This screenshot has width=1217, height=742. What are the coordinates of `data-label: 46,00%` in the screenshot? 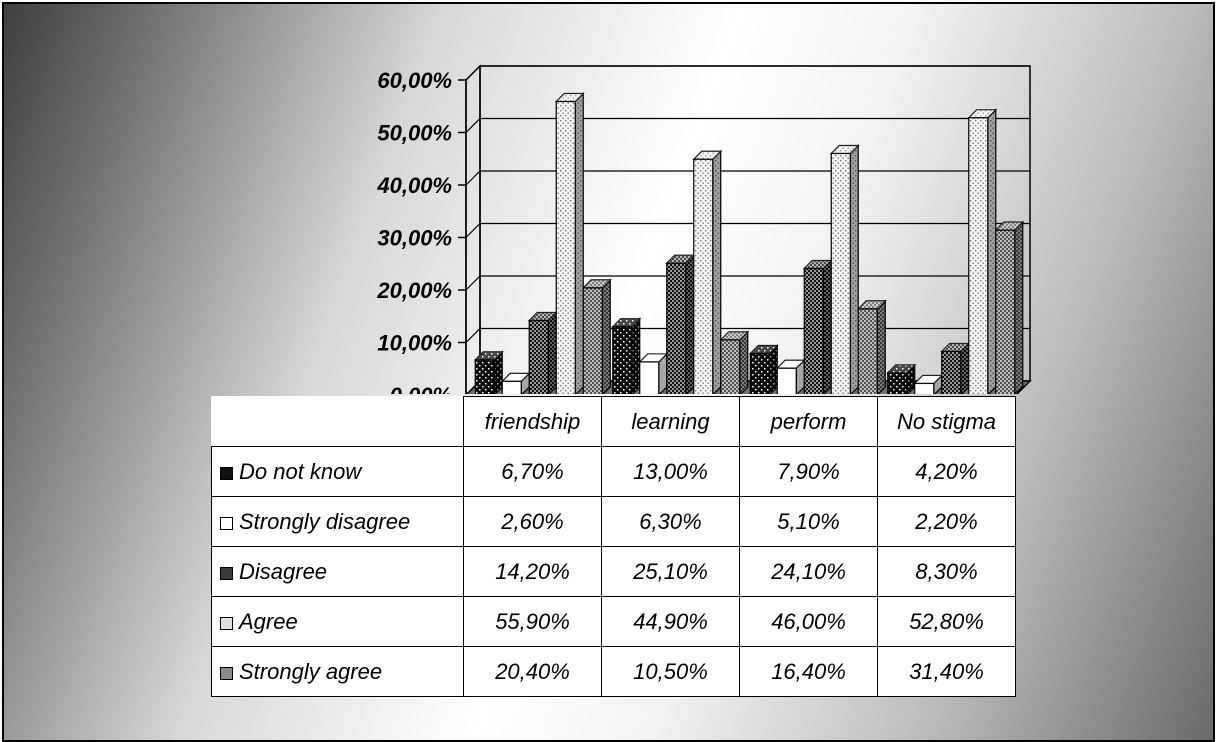 It's located at (808, 621).